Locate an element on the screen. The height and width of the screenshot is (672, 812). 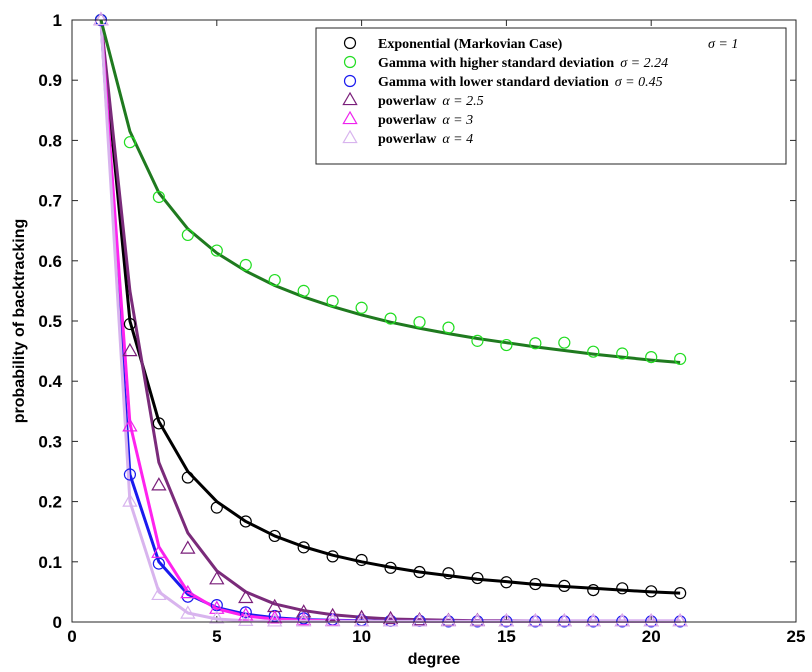
y-tick-label: 0.7 is located at coordinates (50, 201).